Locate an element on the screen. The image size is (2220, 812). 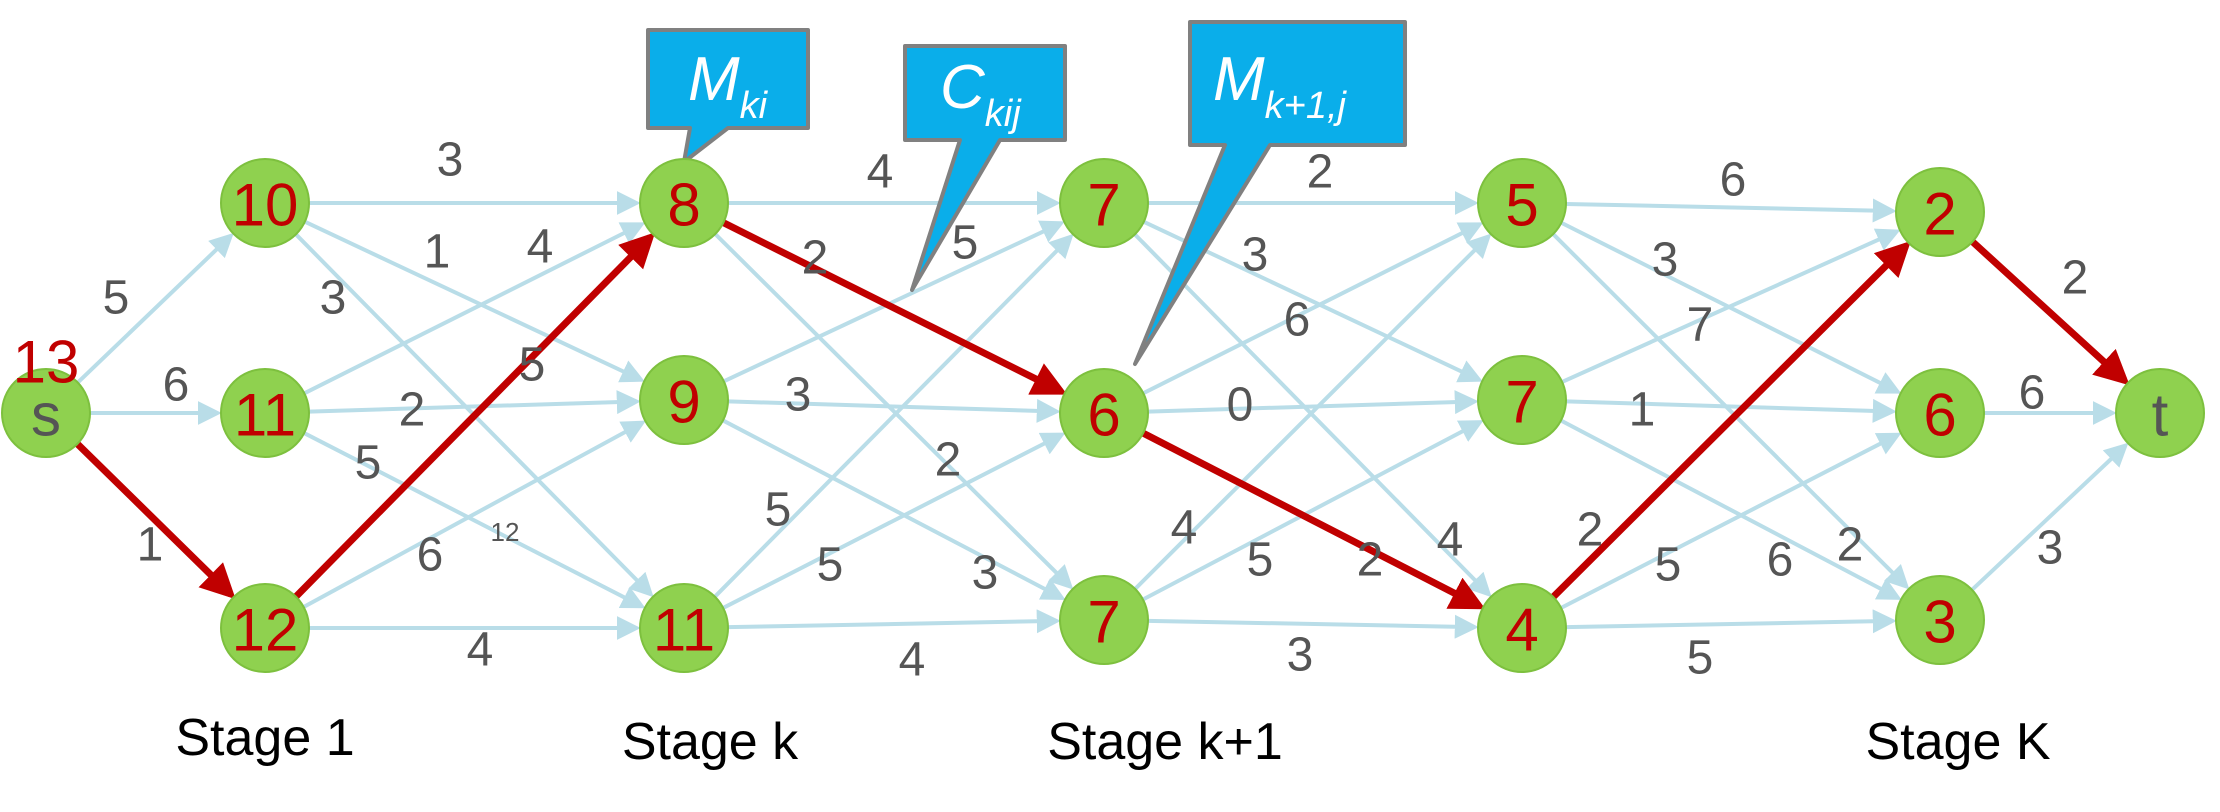
edge-weight-d3-e3: 5 is located at coordinates (1700, 658).